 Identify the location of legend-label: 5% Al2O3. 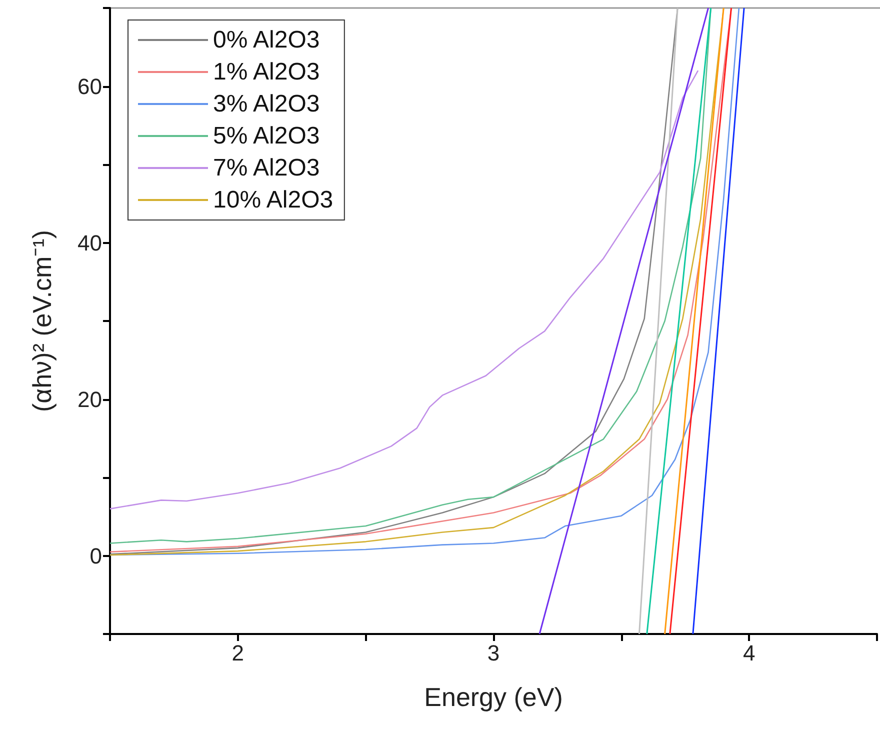
(266, 136).